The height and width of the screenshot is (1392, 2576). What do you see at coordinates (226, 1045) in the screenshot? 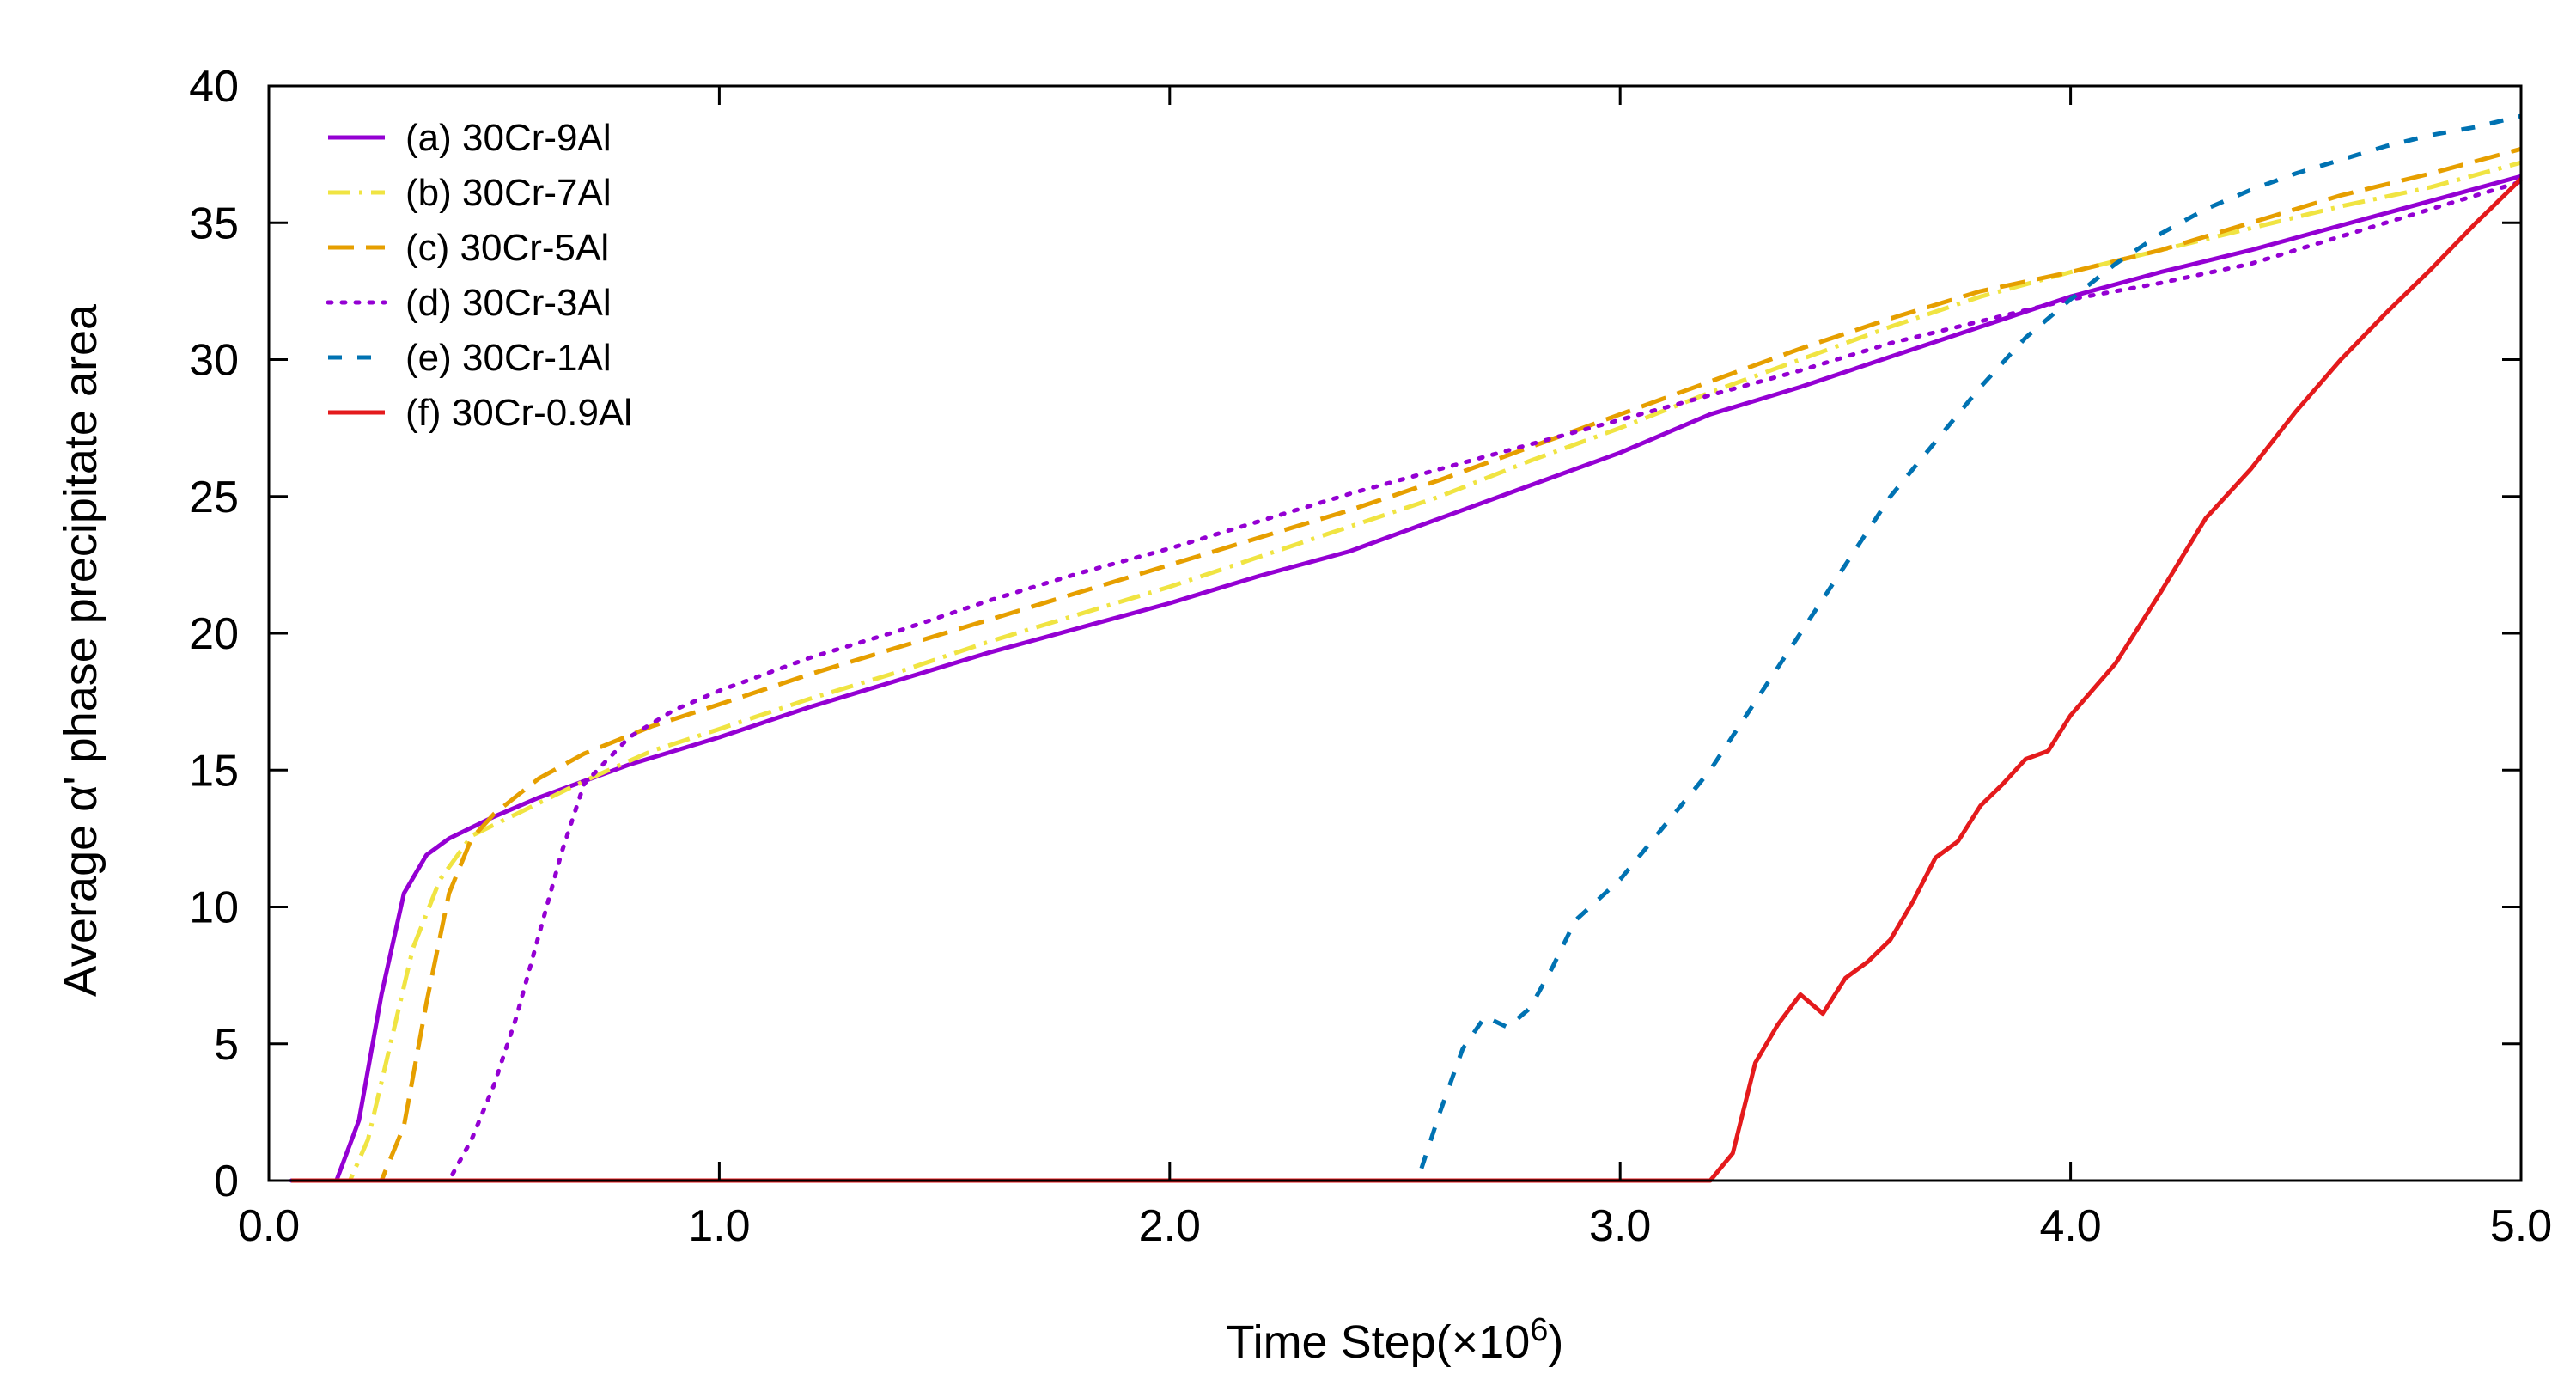
I see `y-tick-label: 5` at bounding box center [226, 1045].